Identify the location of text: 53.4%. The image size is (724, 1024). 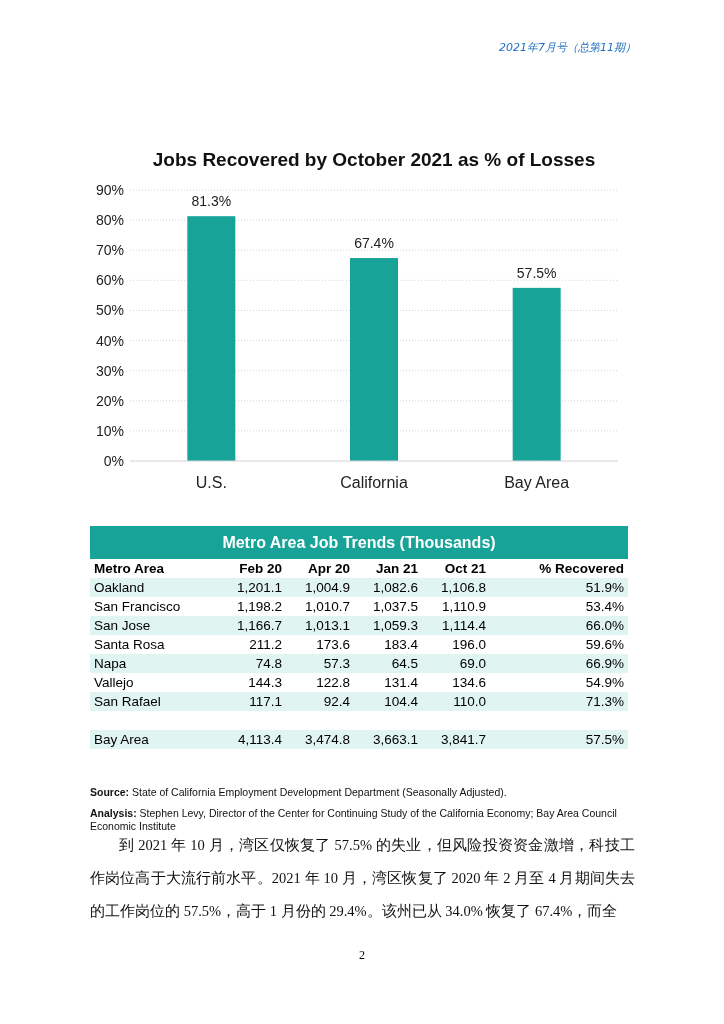
(604, 606).